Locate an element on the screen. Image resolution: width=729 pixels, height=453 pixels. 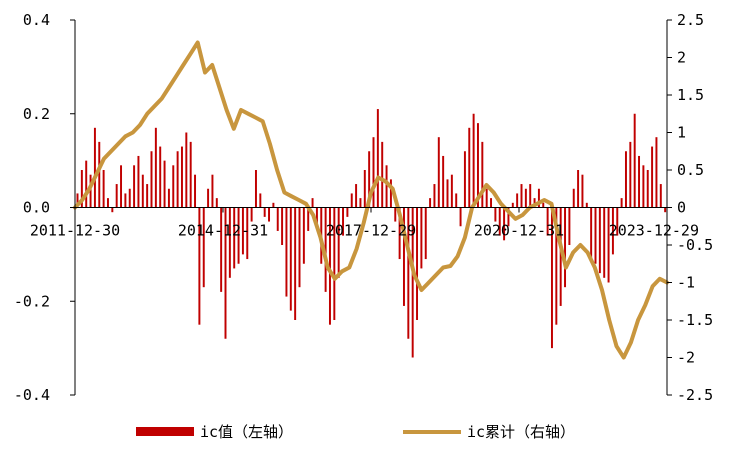
left-y-tick-label: 0.2 is located at coordinates (36, 114).